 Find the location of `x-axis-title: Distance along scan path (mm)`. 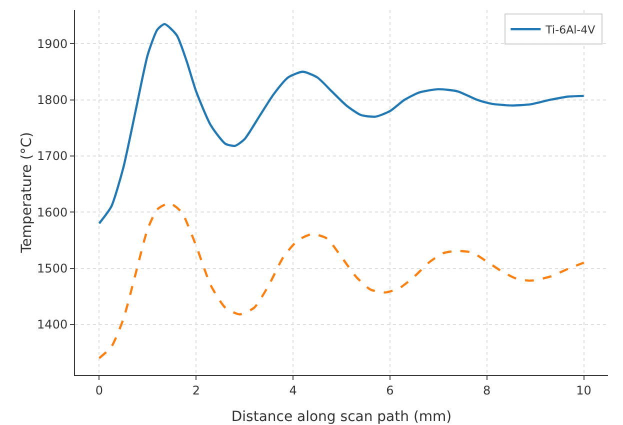

x-axis-title: Distance along scan path (mm) is located at coordinates (341, 417).